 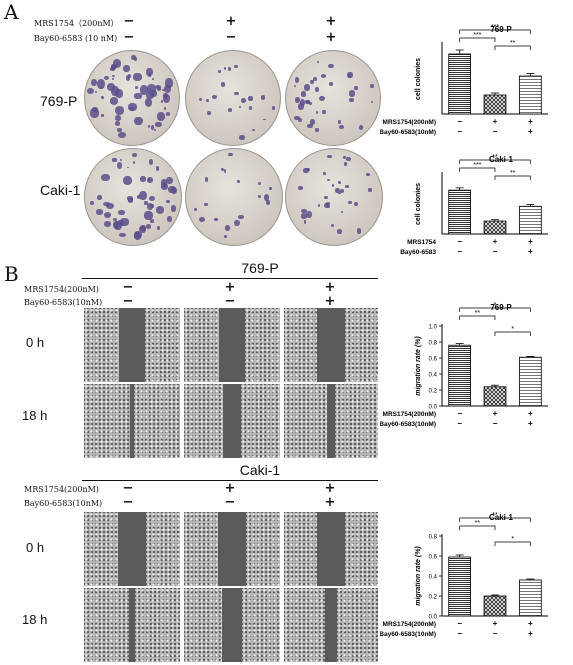 What do you see at coordinates (129, 21) in the screenshot?
I see `panel-a-sign: −` at bounding box center [129, 21].